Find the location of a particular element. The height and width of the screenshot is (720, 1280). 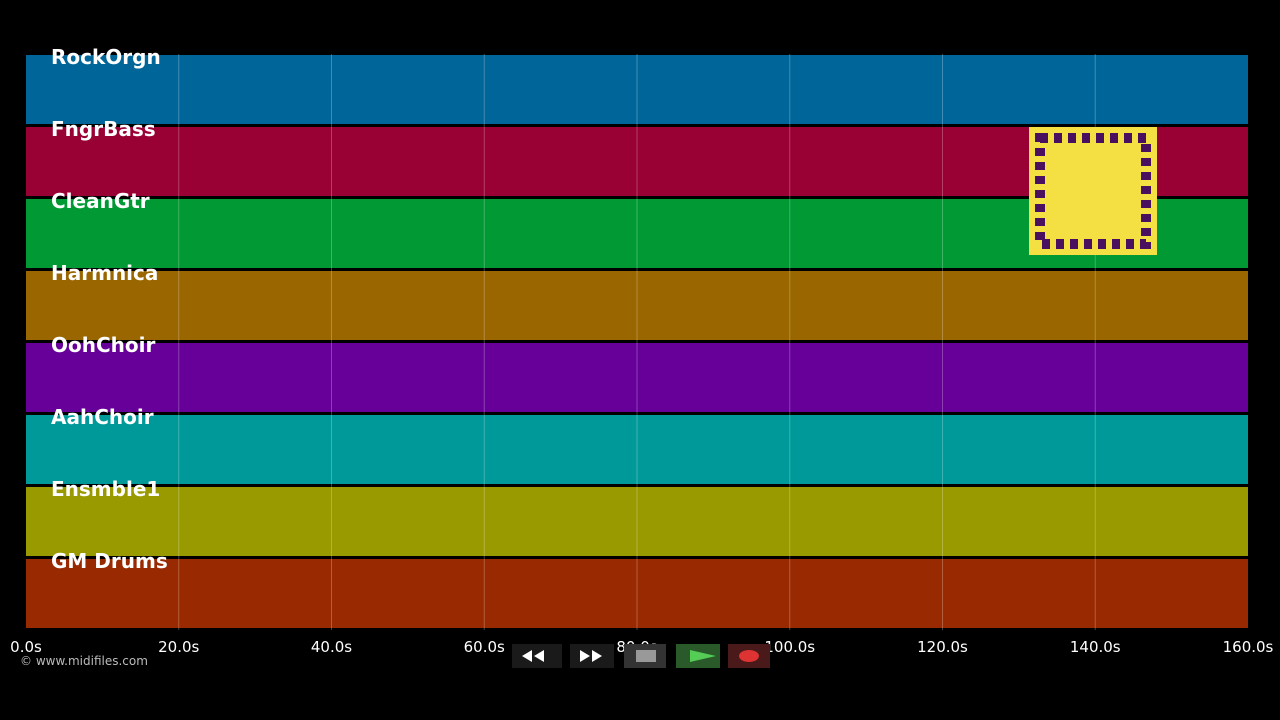

tick-label: 140.0s is located at coordinates (1095, 647).